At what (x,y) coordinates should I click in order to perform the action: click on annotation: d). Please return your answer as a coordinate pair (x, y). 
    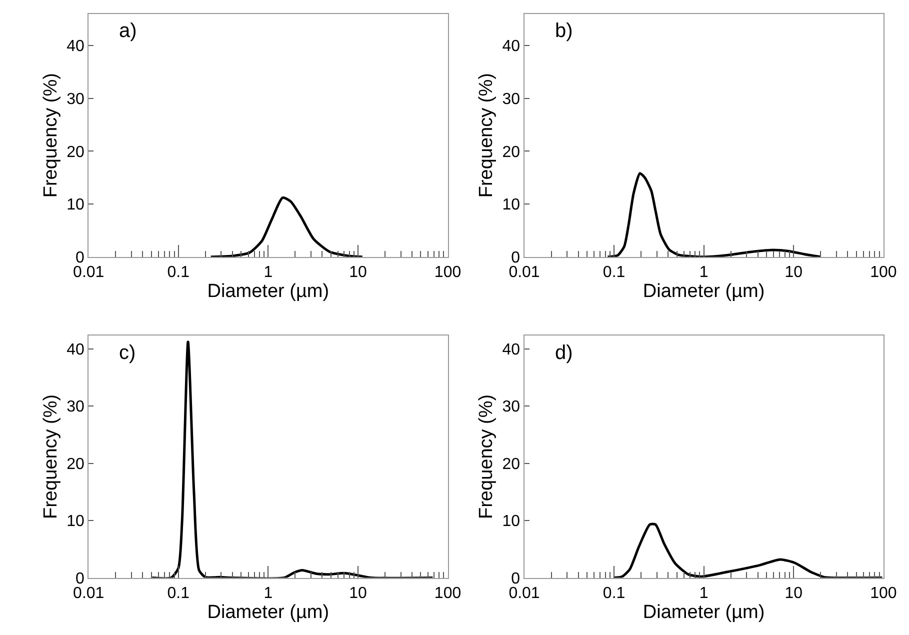
    Looking at the image, I should click on (564, 353).